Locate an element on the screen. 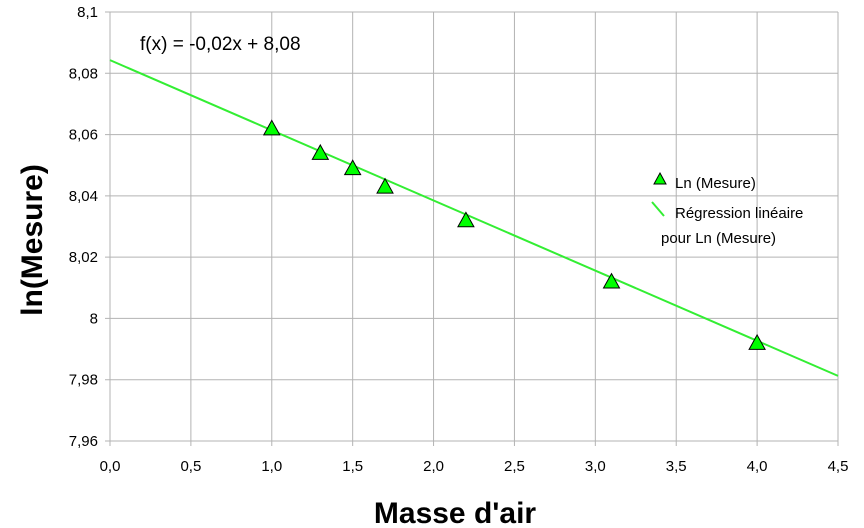 This screenshot has width=864, height=528. legend-label-series: Ln (Mesure) is located at coordinates (715, 183).